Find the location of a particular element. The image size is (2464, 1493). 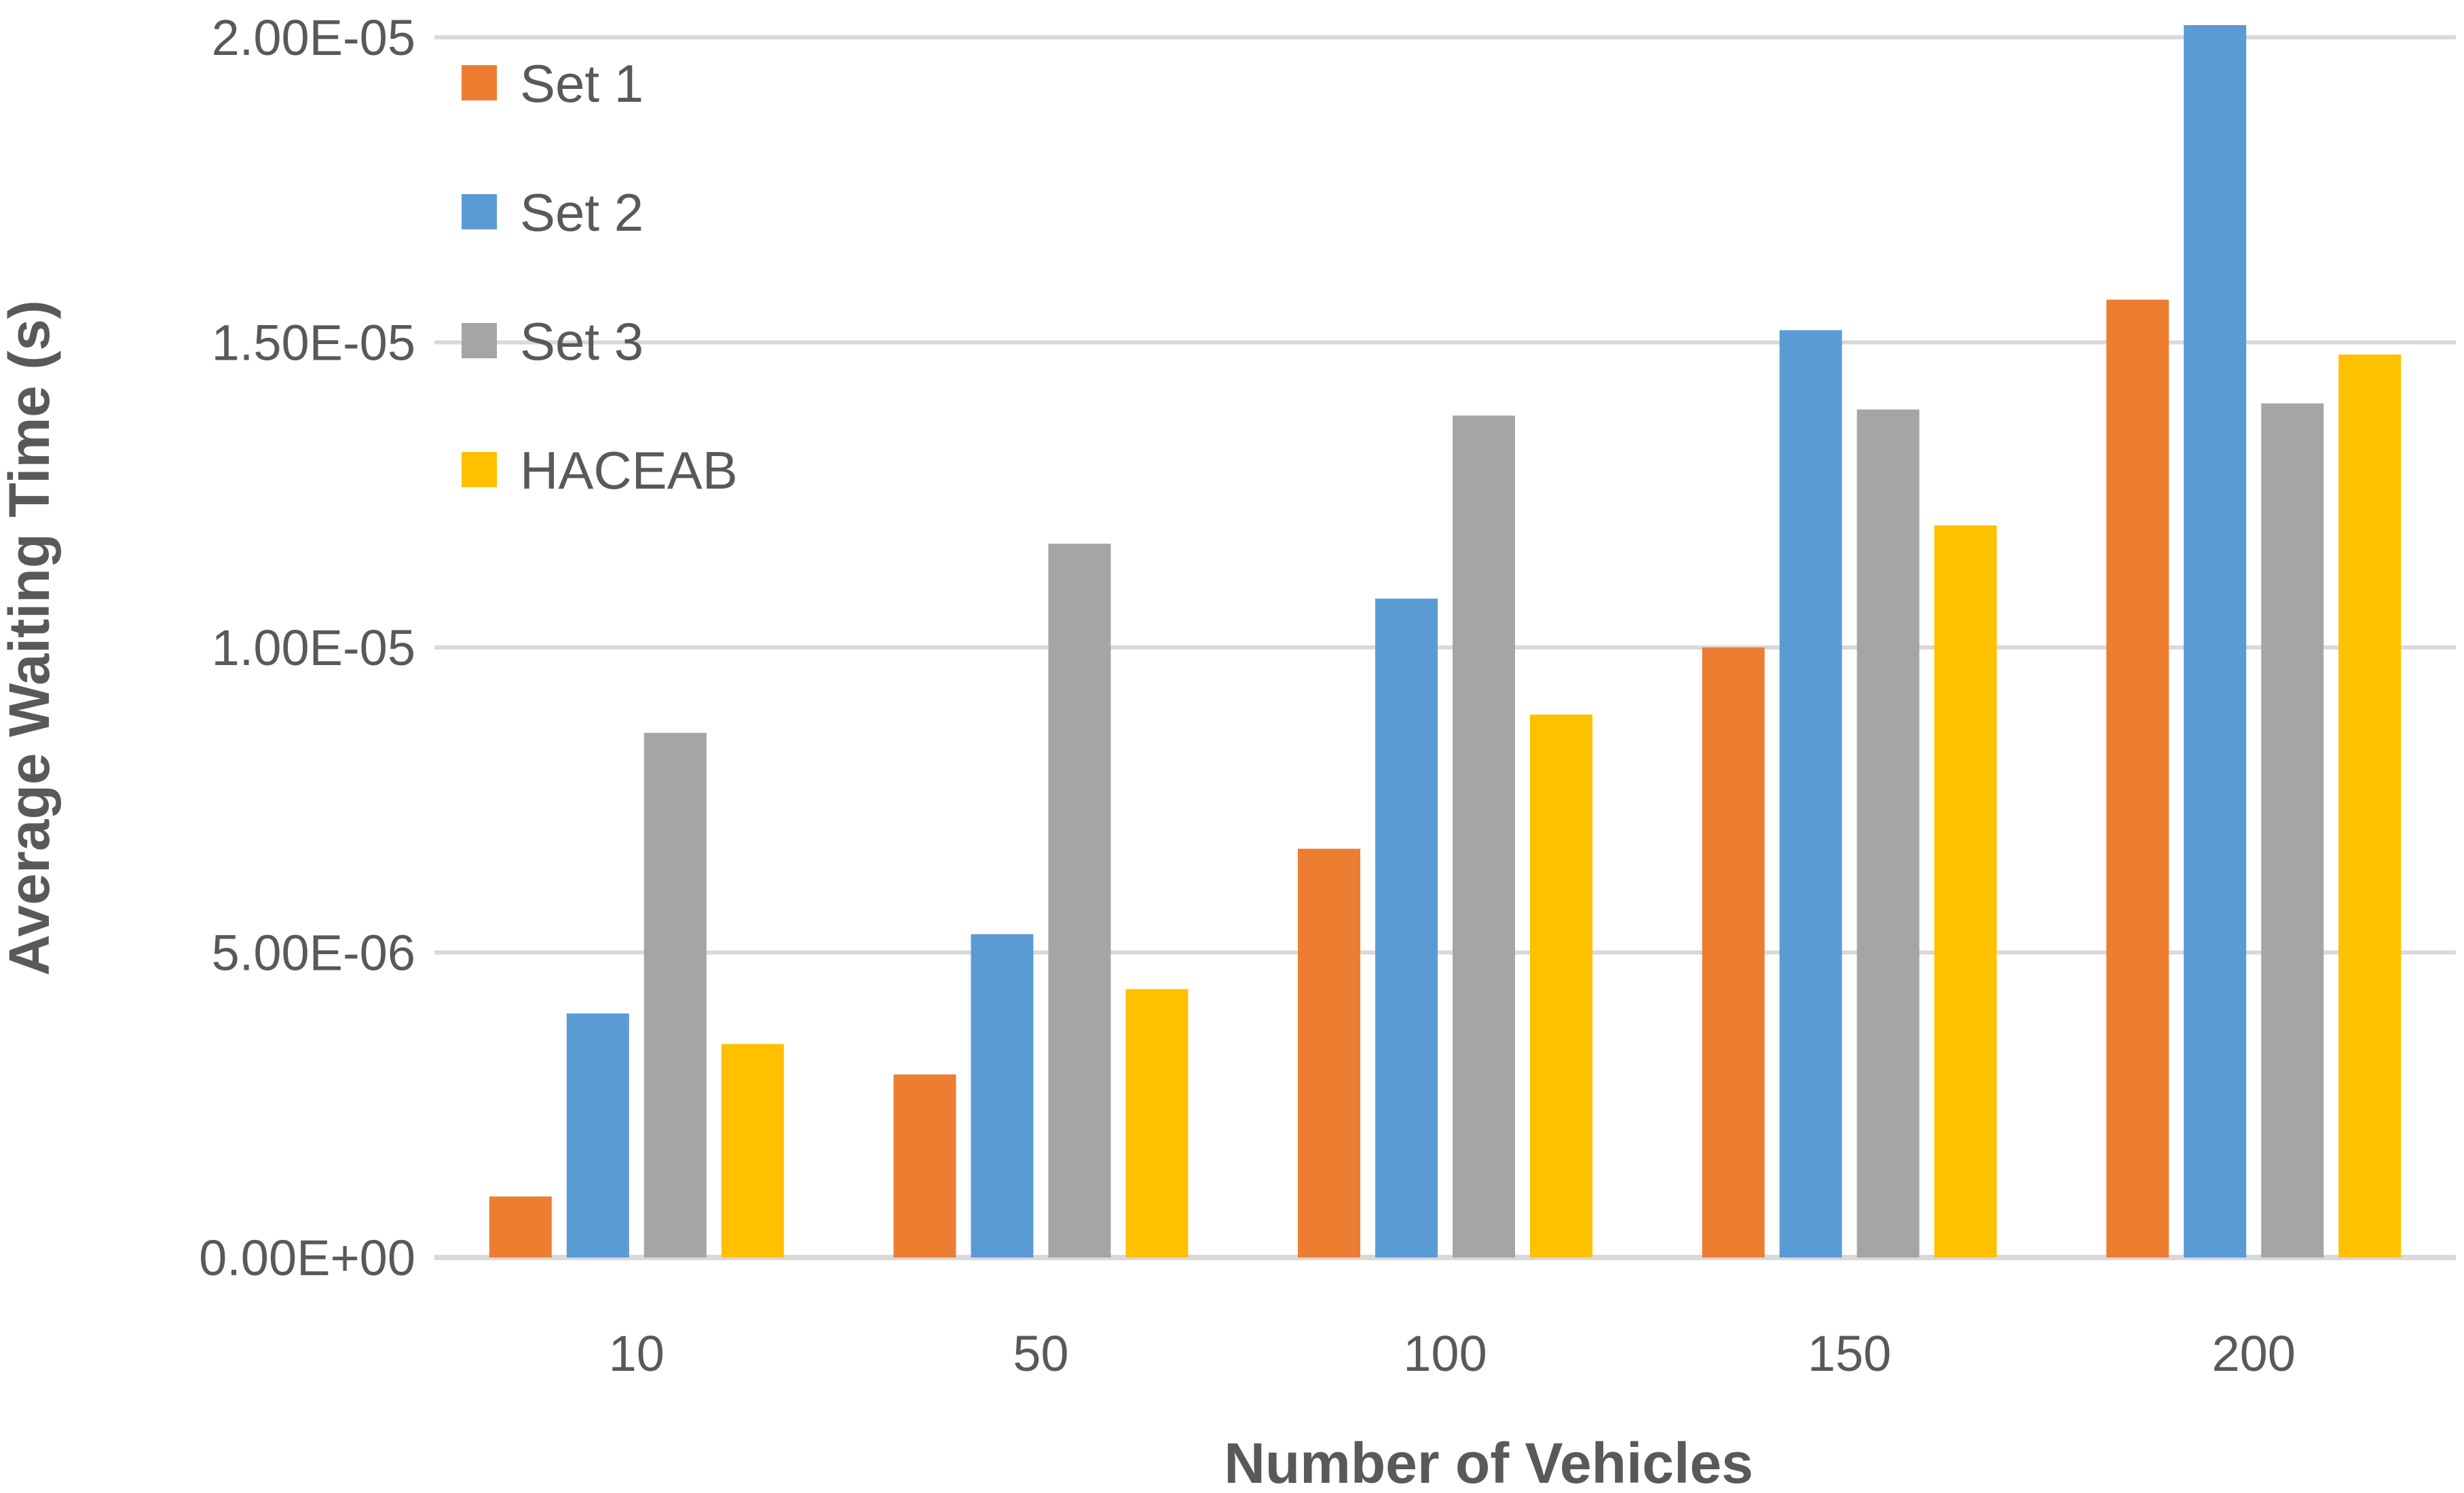

y-axis-title: Average Waiting Time (s) is located at coordinates (31, 638).